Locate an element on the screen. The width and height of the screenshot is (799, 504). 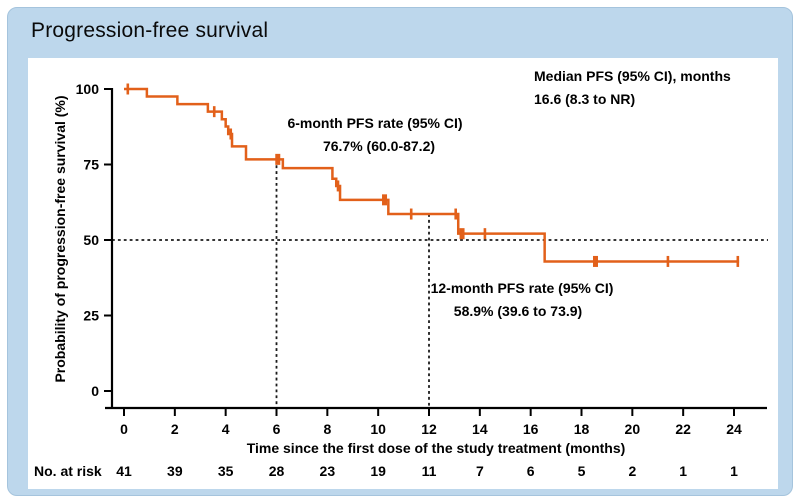
y-tick-label: 100 is located at coordinates (88, 89).